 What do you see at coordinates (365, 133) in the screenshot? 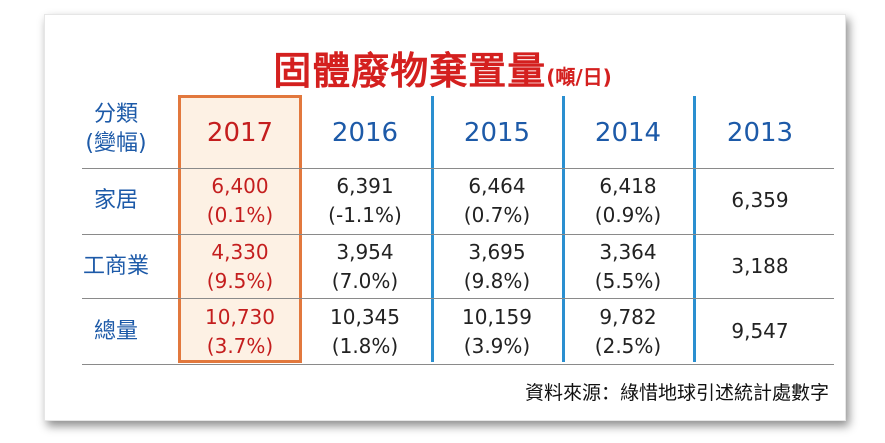
I see `year-header: 2016` at bounding box center [365, 133].